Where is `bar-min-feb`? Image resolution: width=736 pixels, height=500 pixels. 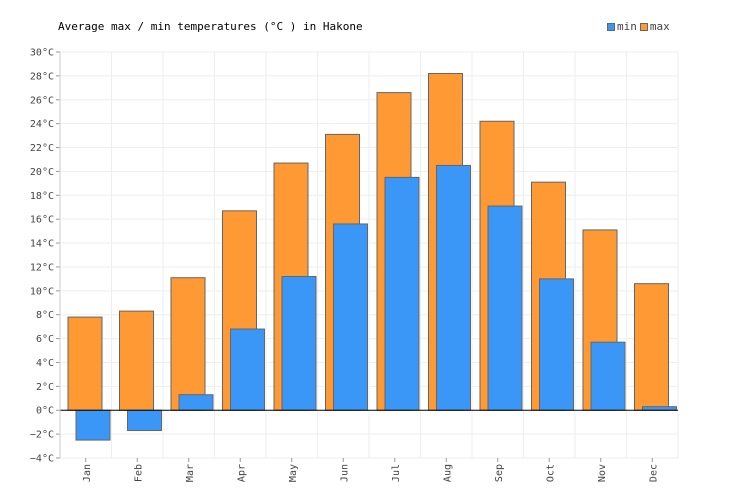
bar-min-feb is located at coordinates (144, 420).